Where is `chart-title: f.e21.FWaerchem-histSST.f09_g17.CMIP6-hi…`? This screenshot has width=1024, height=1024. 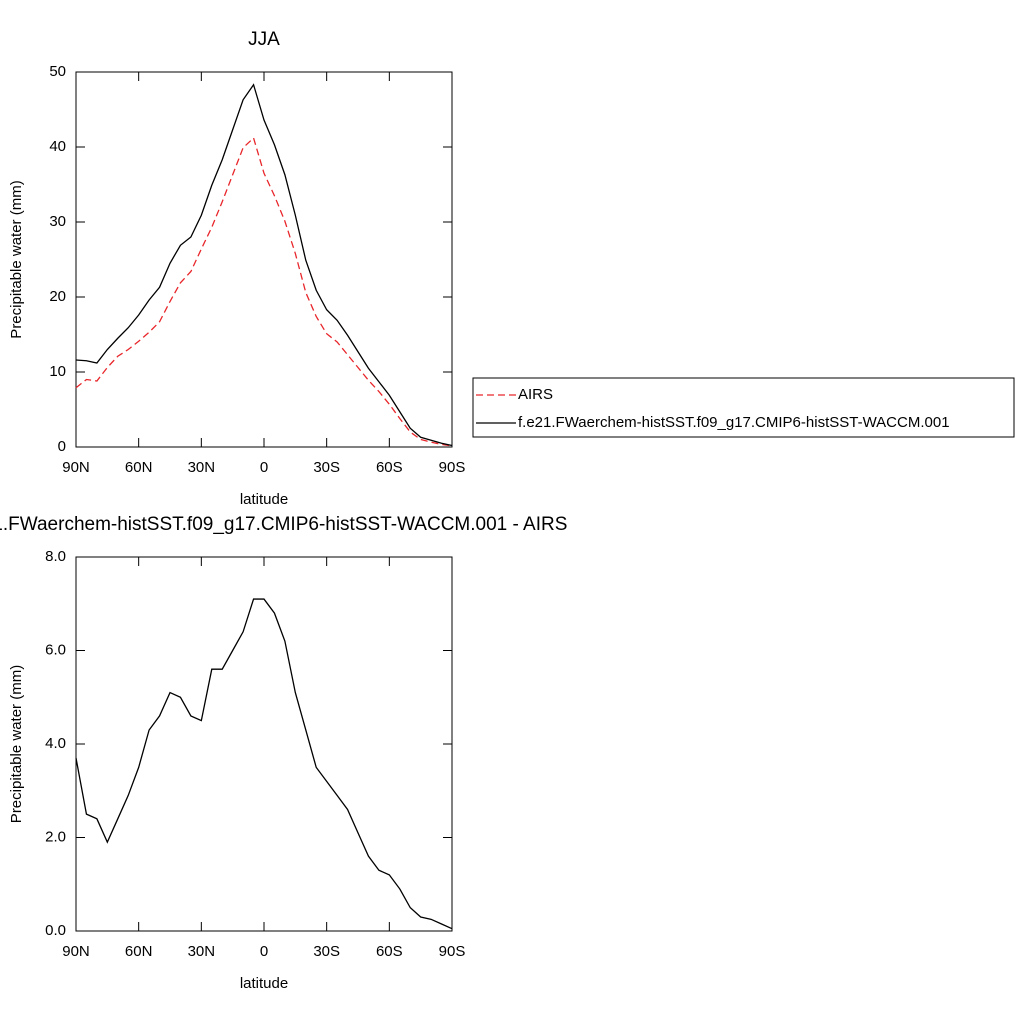
chart-title: f.e21.FWaerchem-histSST.f09_g17.CMIP6-hi… is located at coordinates (283, 524).